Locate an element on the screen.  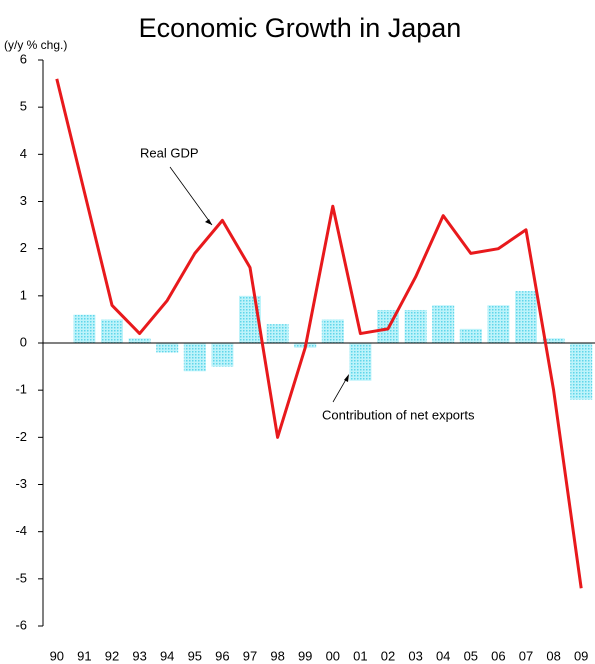
x-tick-label: 04 is located at coordinates (443, 655).